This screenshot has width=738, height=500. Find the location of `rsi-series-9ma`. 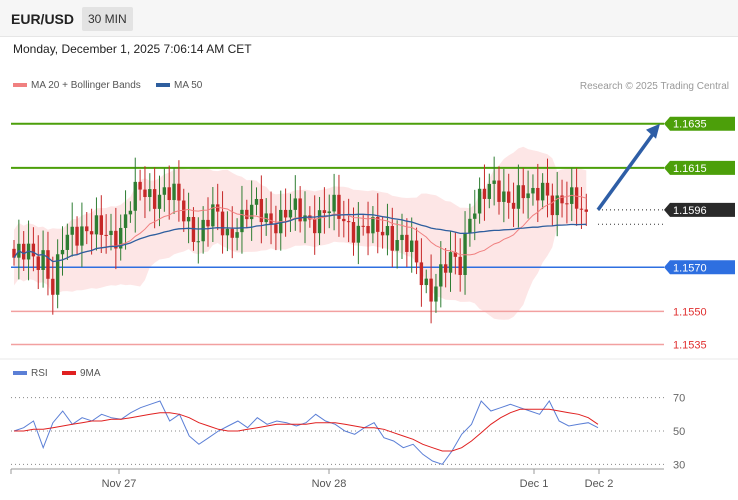

rsi-series-9ma is located at coordinates (306, 430).